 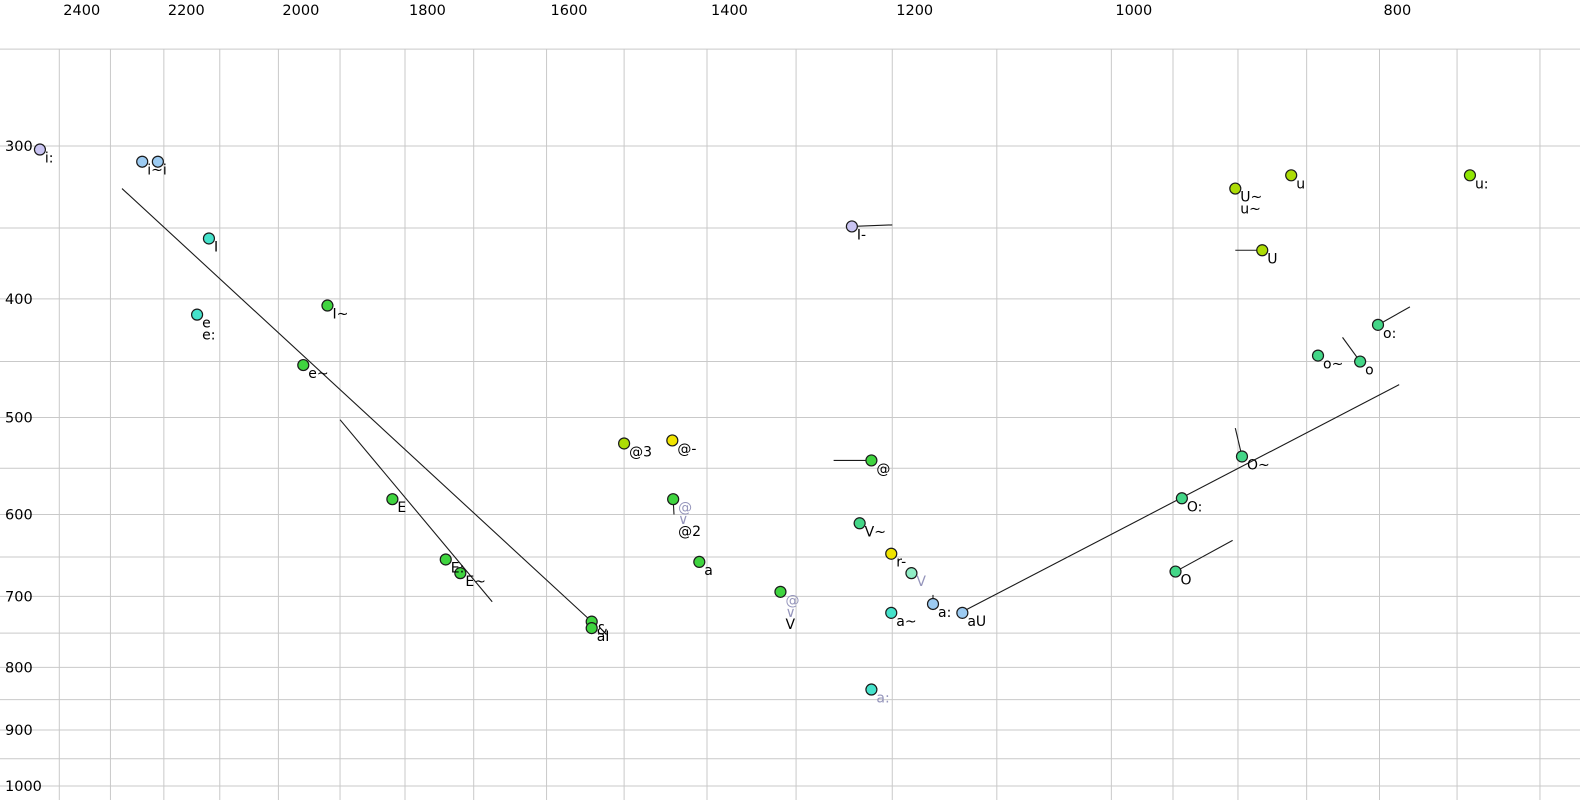 What do you see at coordinates (640, 452) in the screenshot?
I see `vowel-label-@3: @3` at bounding box center [640, 452].